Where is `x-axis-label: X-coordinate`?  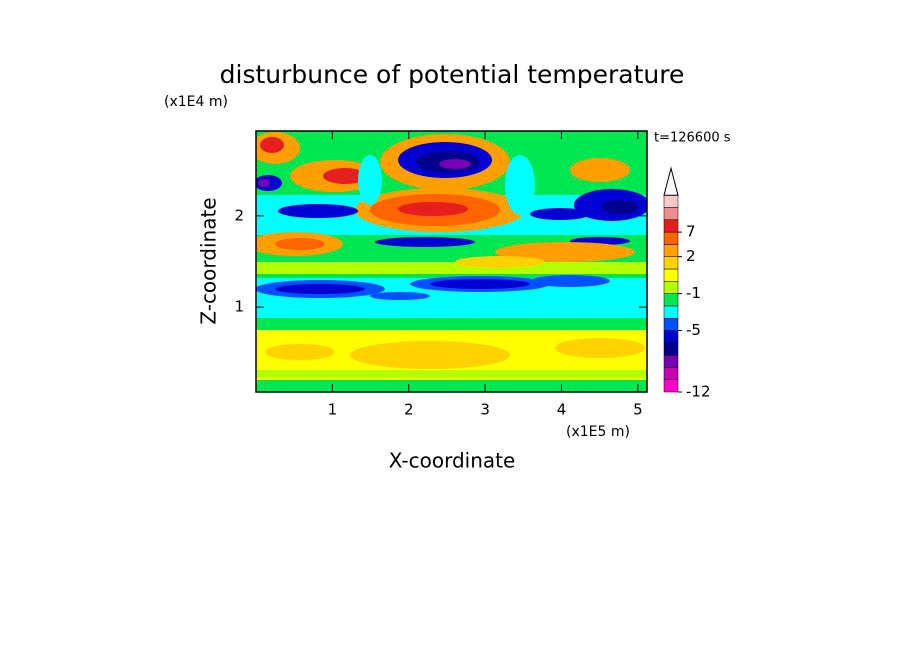
x-axis-label: X-coordinate is located at coordinates (452, 461).